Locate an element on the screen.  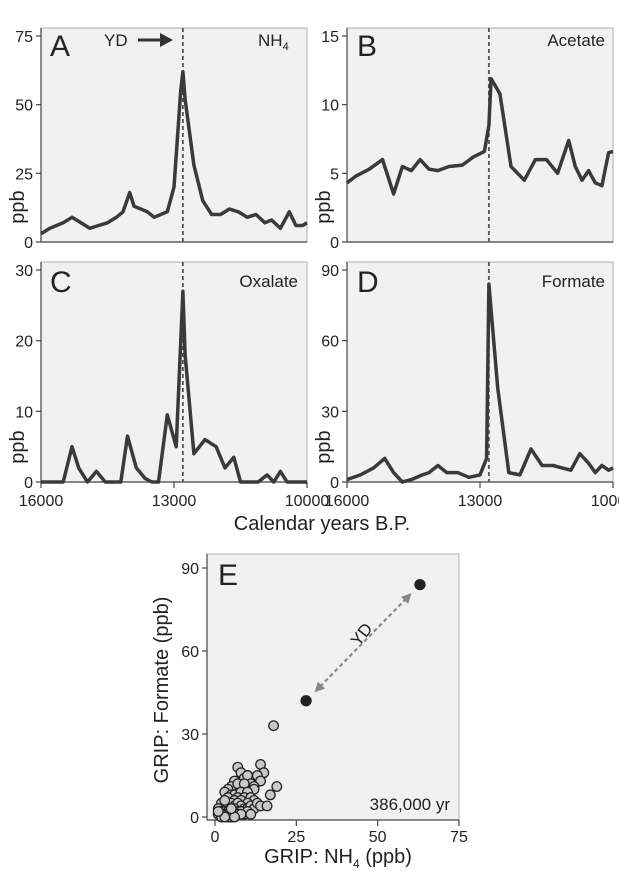
panel-d-ytick-label: 90 is located at coordinates (330, 271).